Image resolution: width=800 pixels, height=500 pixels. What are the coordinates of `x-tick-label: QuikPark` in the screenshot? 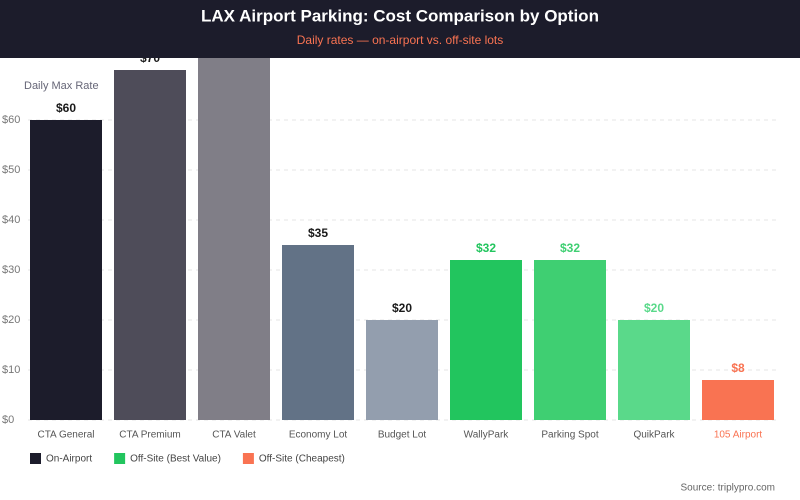 It's located at (654, 435).